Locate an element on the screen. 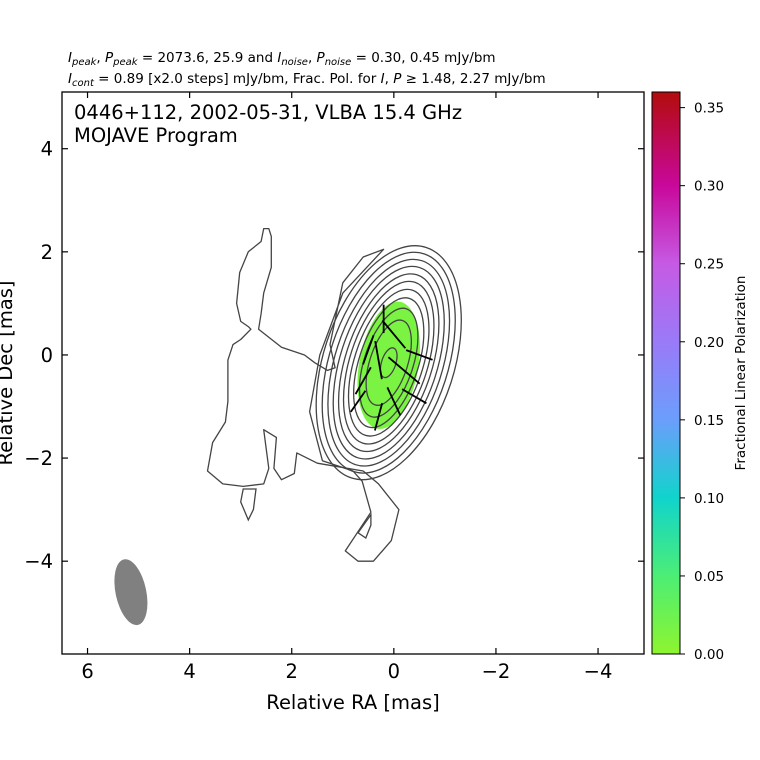 The image size is (760, 760). beam-ellipse is located at coordinates (131, 592).